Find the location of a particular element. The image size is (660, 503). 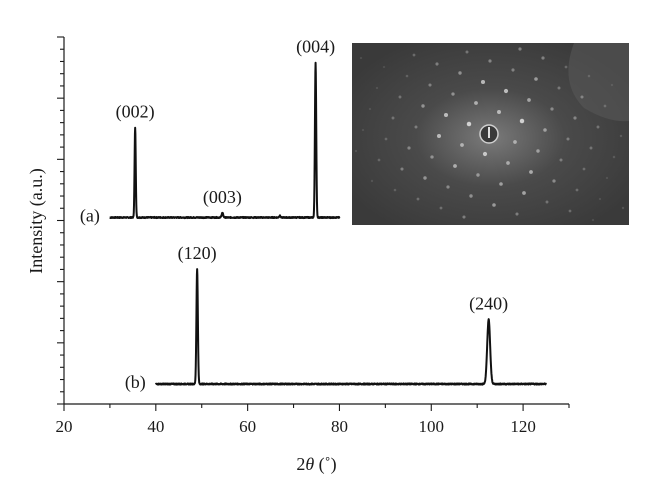

x-tick-label: 60 is located at coordinates (247, 426).